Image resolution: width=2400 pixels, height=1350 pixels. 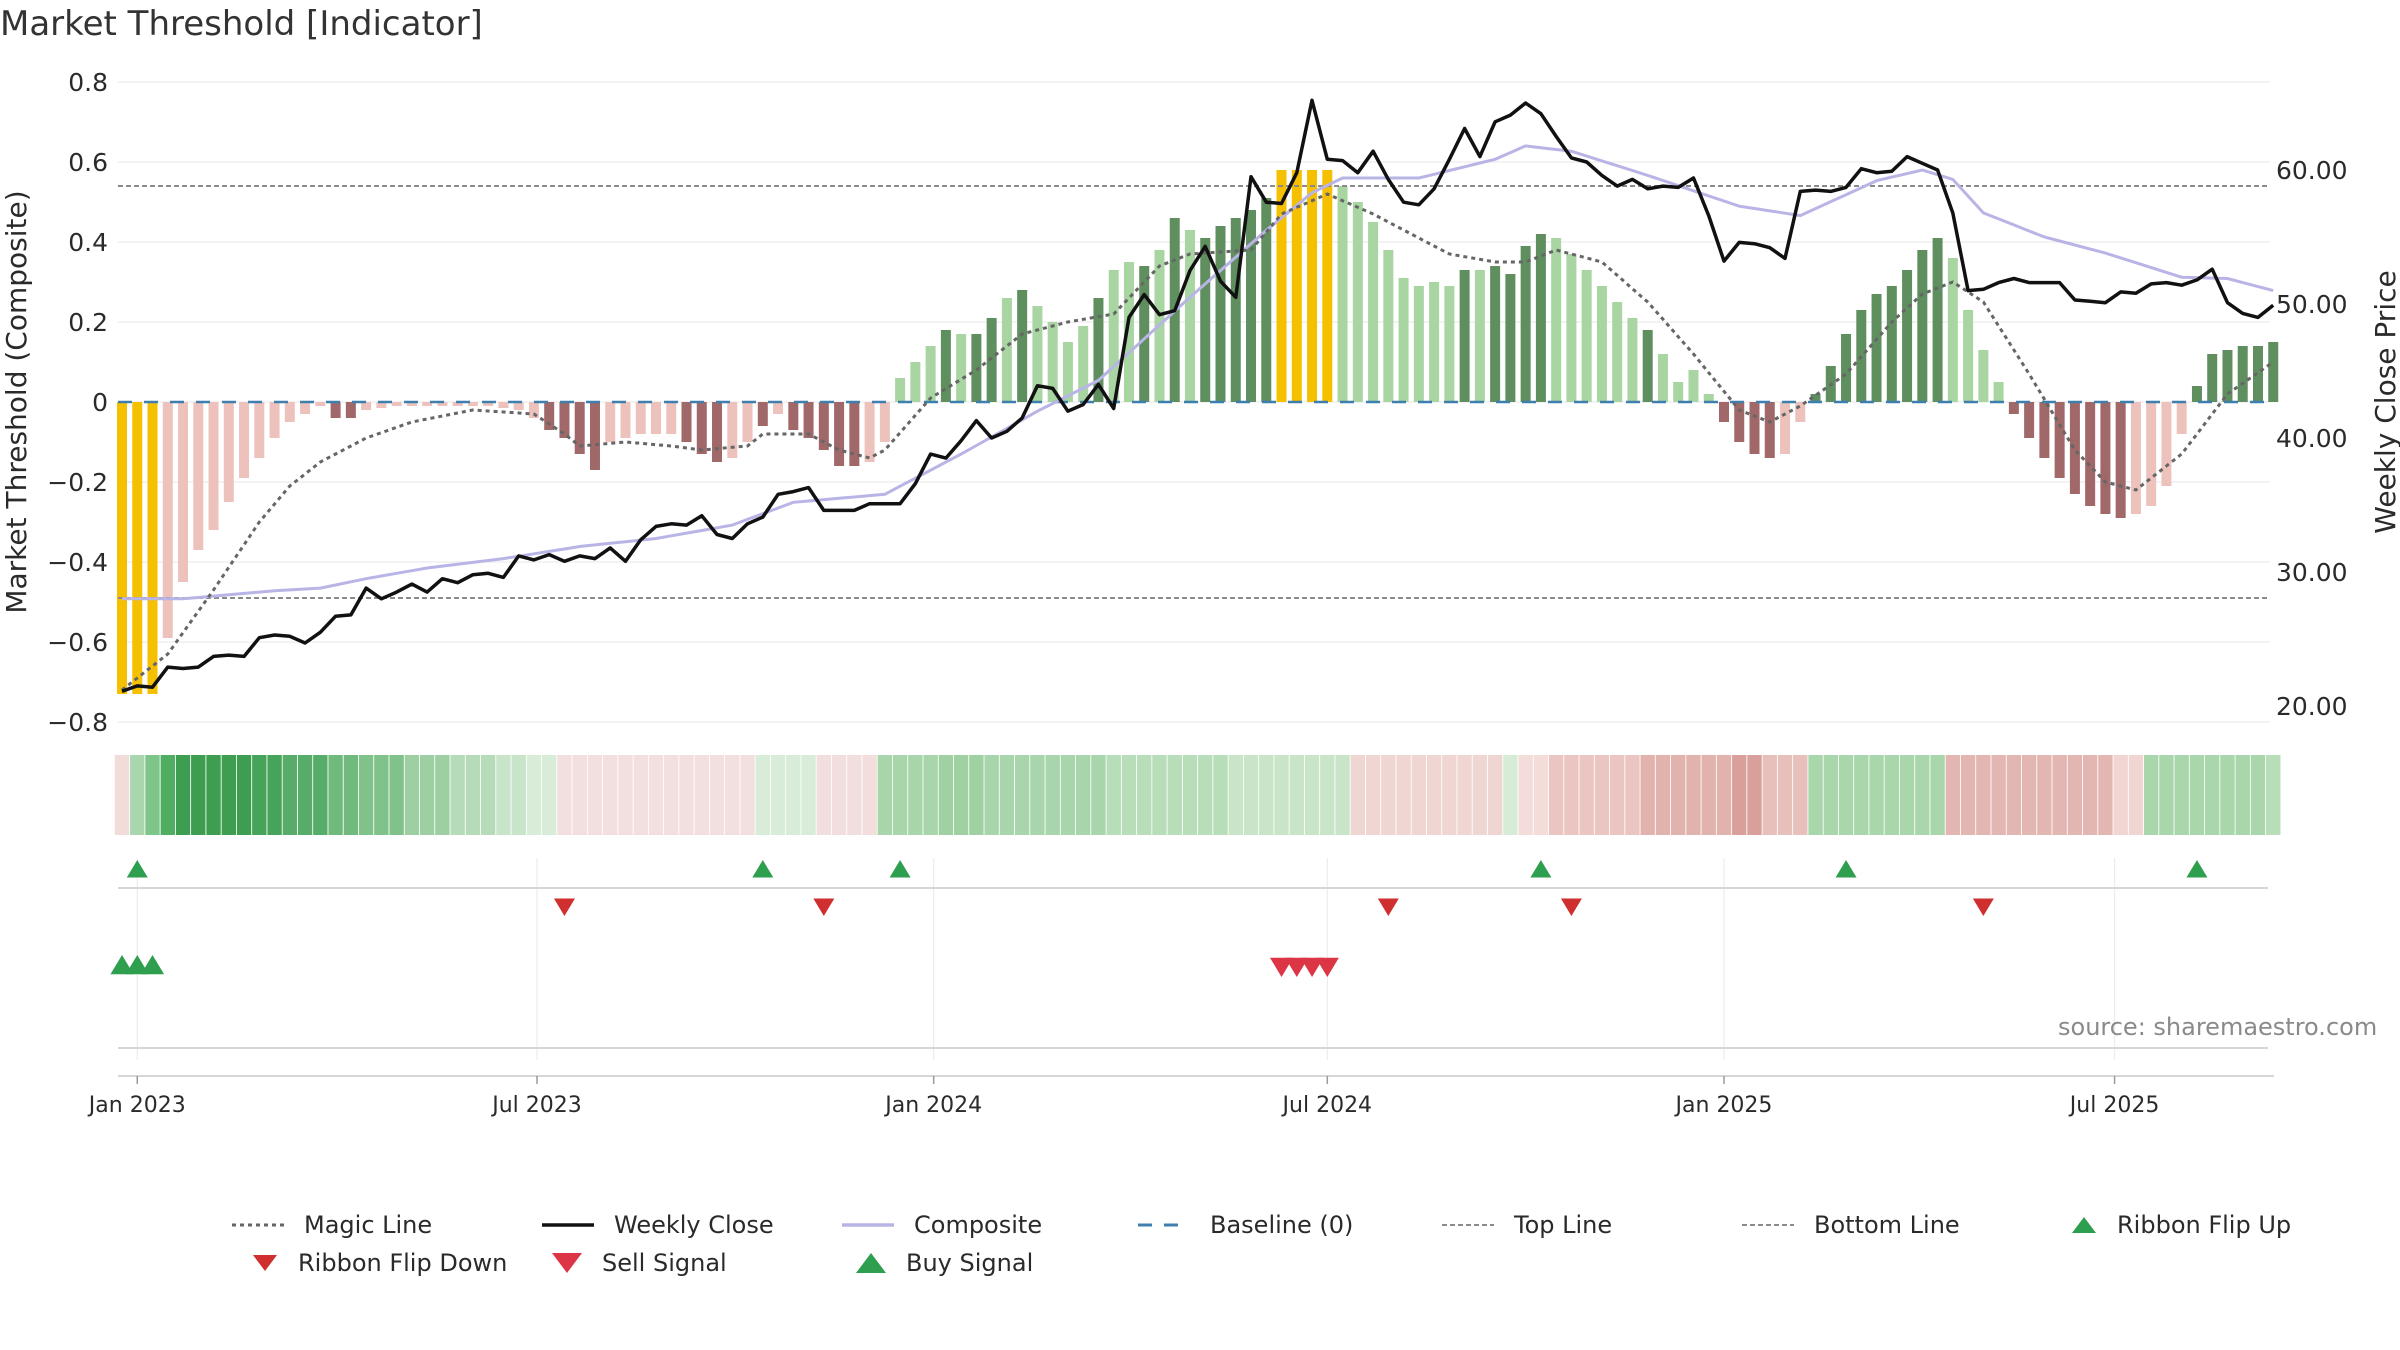 I want to click on legend-weekly-close: Weekly Close, so click(x=657, y=1225).